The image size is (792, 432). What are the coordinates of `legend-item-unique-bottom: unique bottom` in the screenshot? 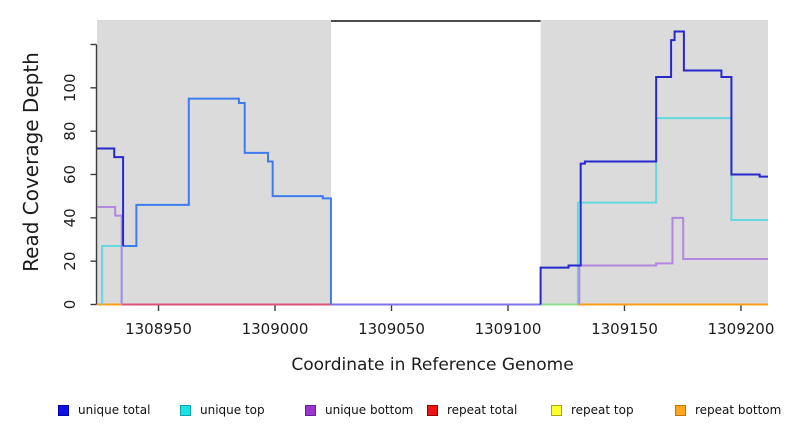 It's located at (359, 410).